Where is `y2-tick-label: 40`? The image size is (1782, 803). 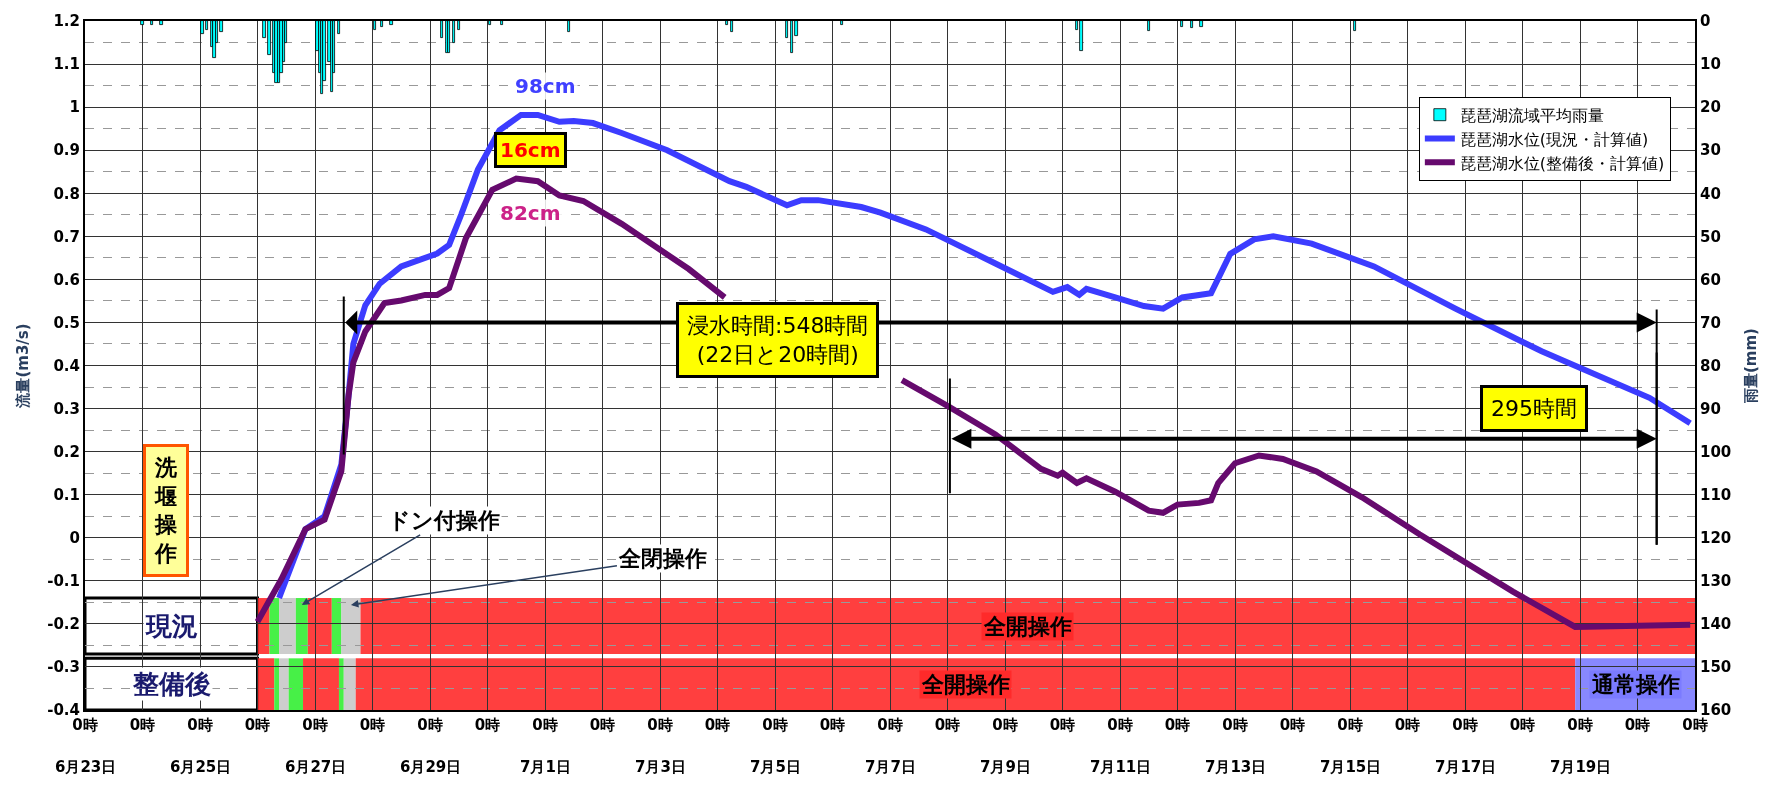 y2-tick-label: 40 is located at coordinates (1710, 193).